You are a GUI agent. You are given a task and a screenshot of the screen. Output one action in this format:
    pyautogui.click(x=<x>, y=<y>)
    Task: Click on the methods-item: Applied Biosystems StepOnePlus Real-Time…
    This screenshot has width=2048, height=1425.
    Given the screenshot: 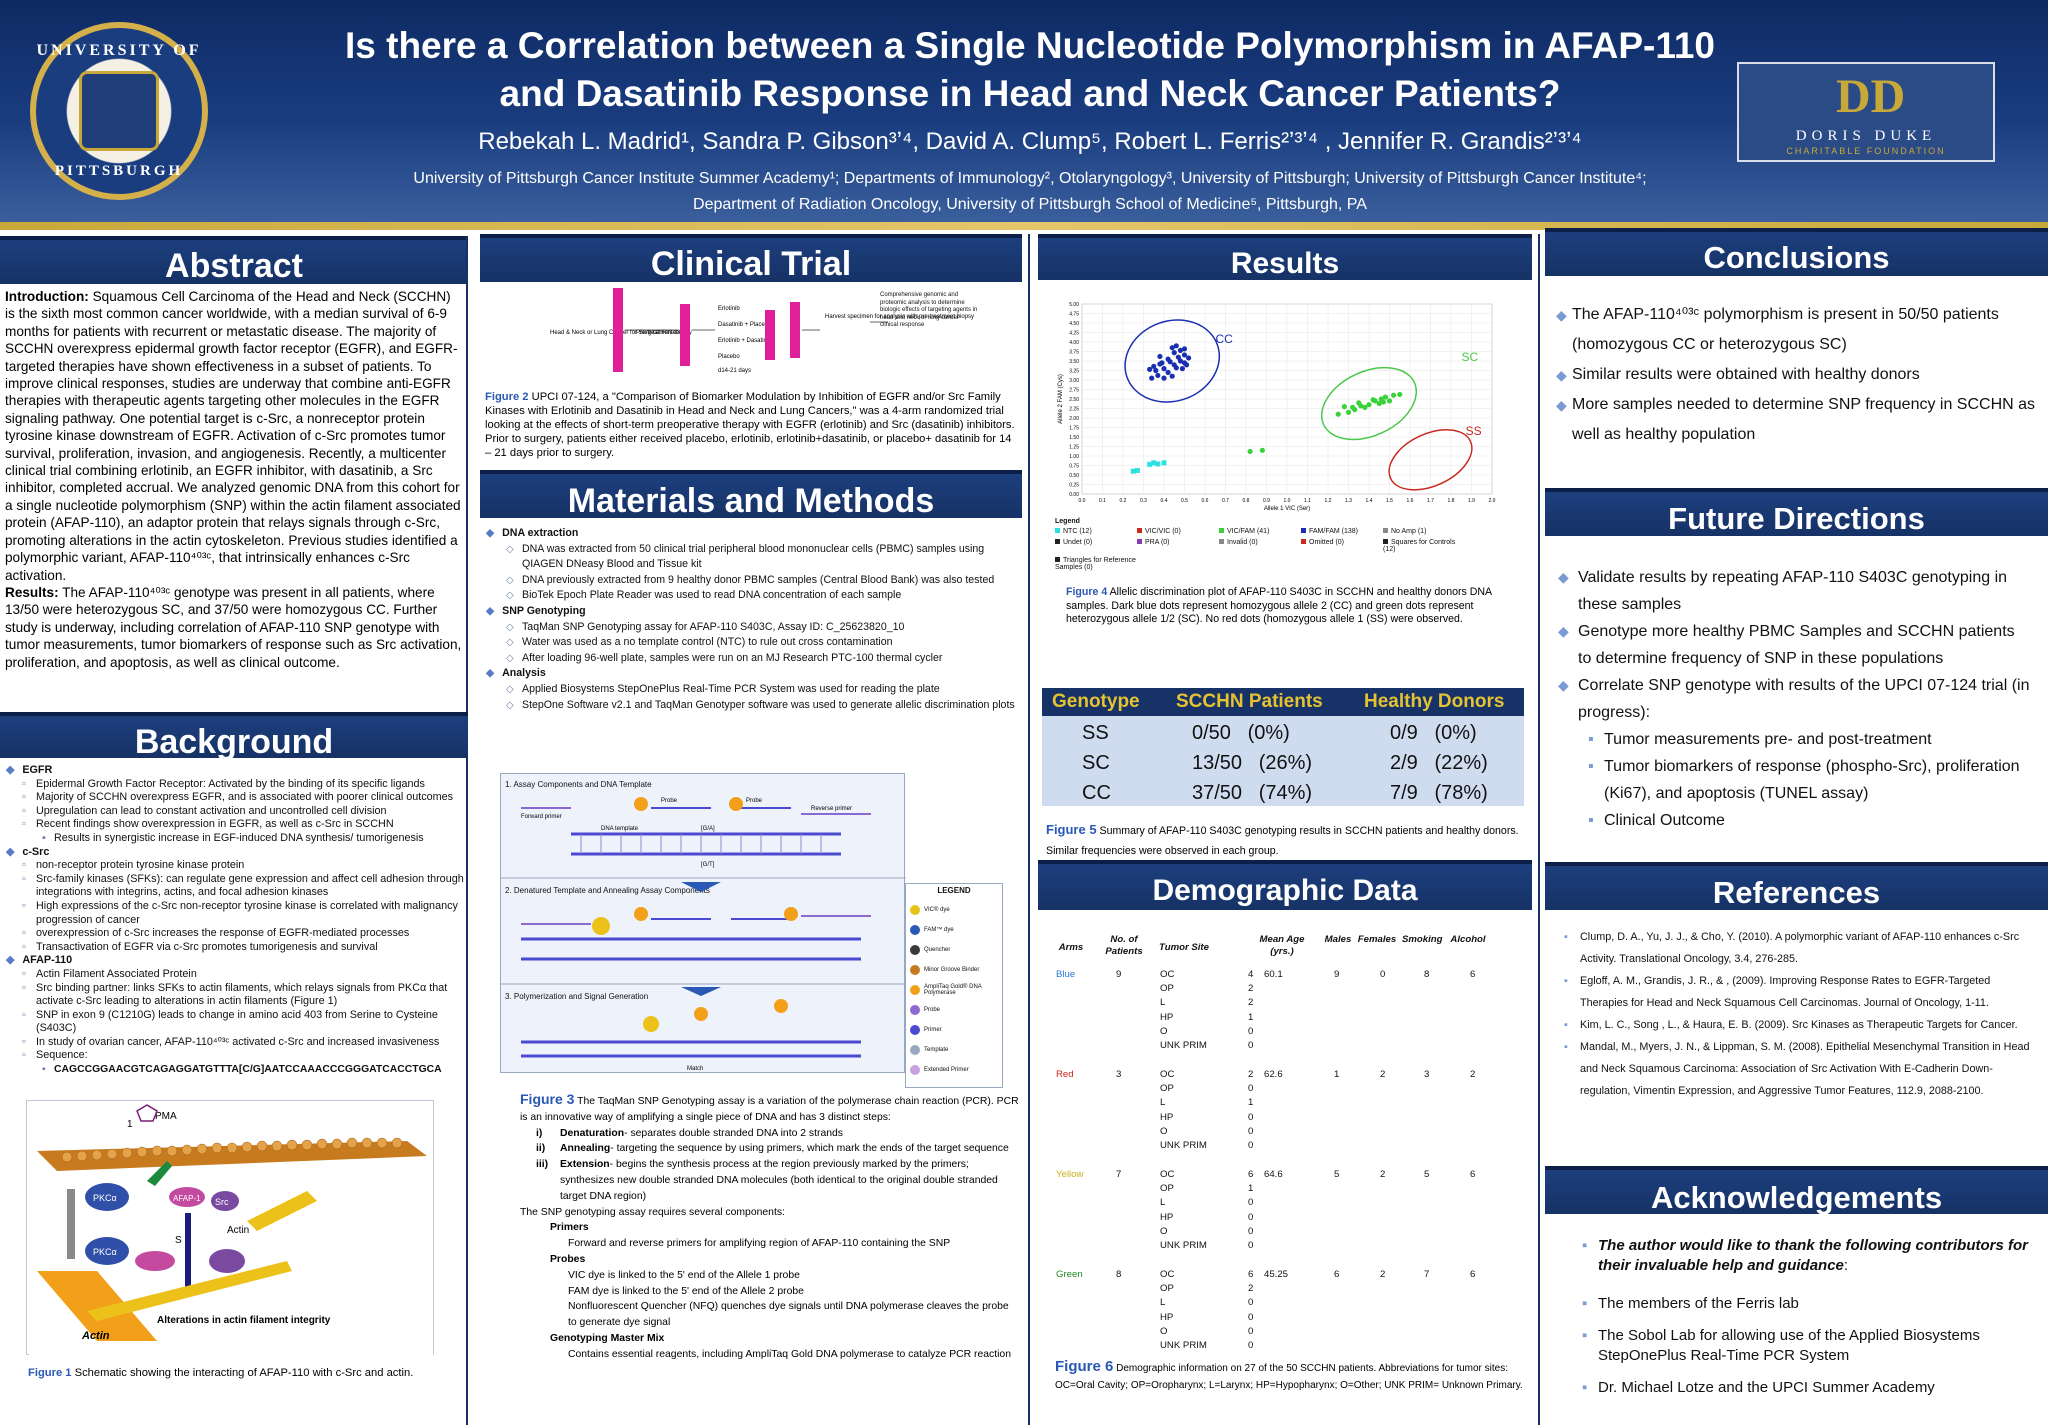 What is the action you would take?
    pyautogui.click(x=753, y=690)
    